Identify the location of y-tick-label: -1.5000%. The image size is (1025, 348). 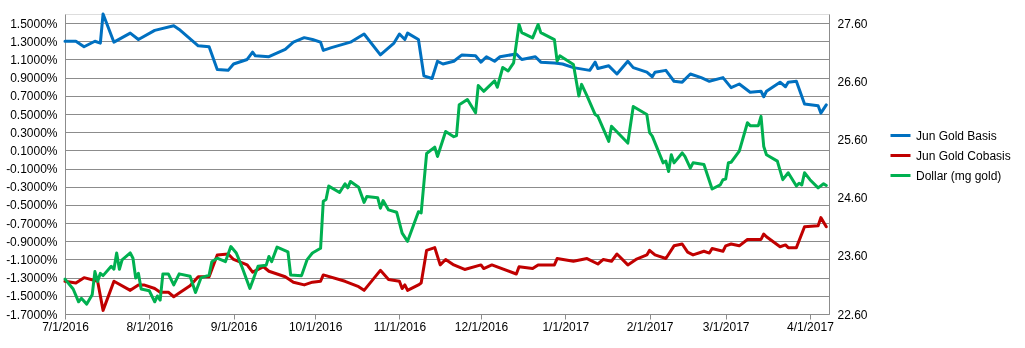
(32, 296).